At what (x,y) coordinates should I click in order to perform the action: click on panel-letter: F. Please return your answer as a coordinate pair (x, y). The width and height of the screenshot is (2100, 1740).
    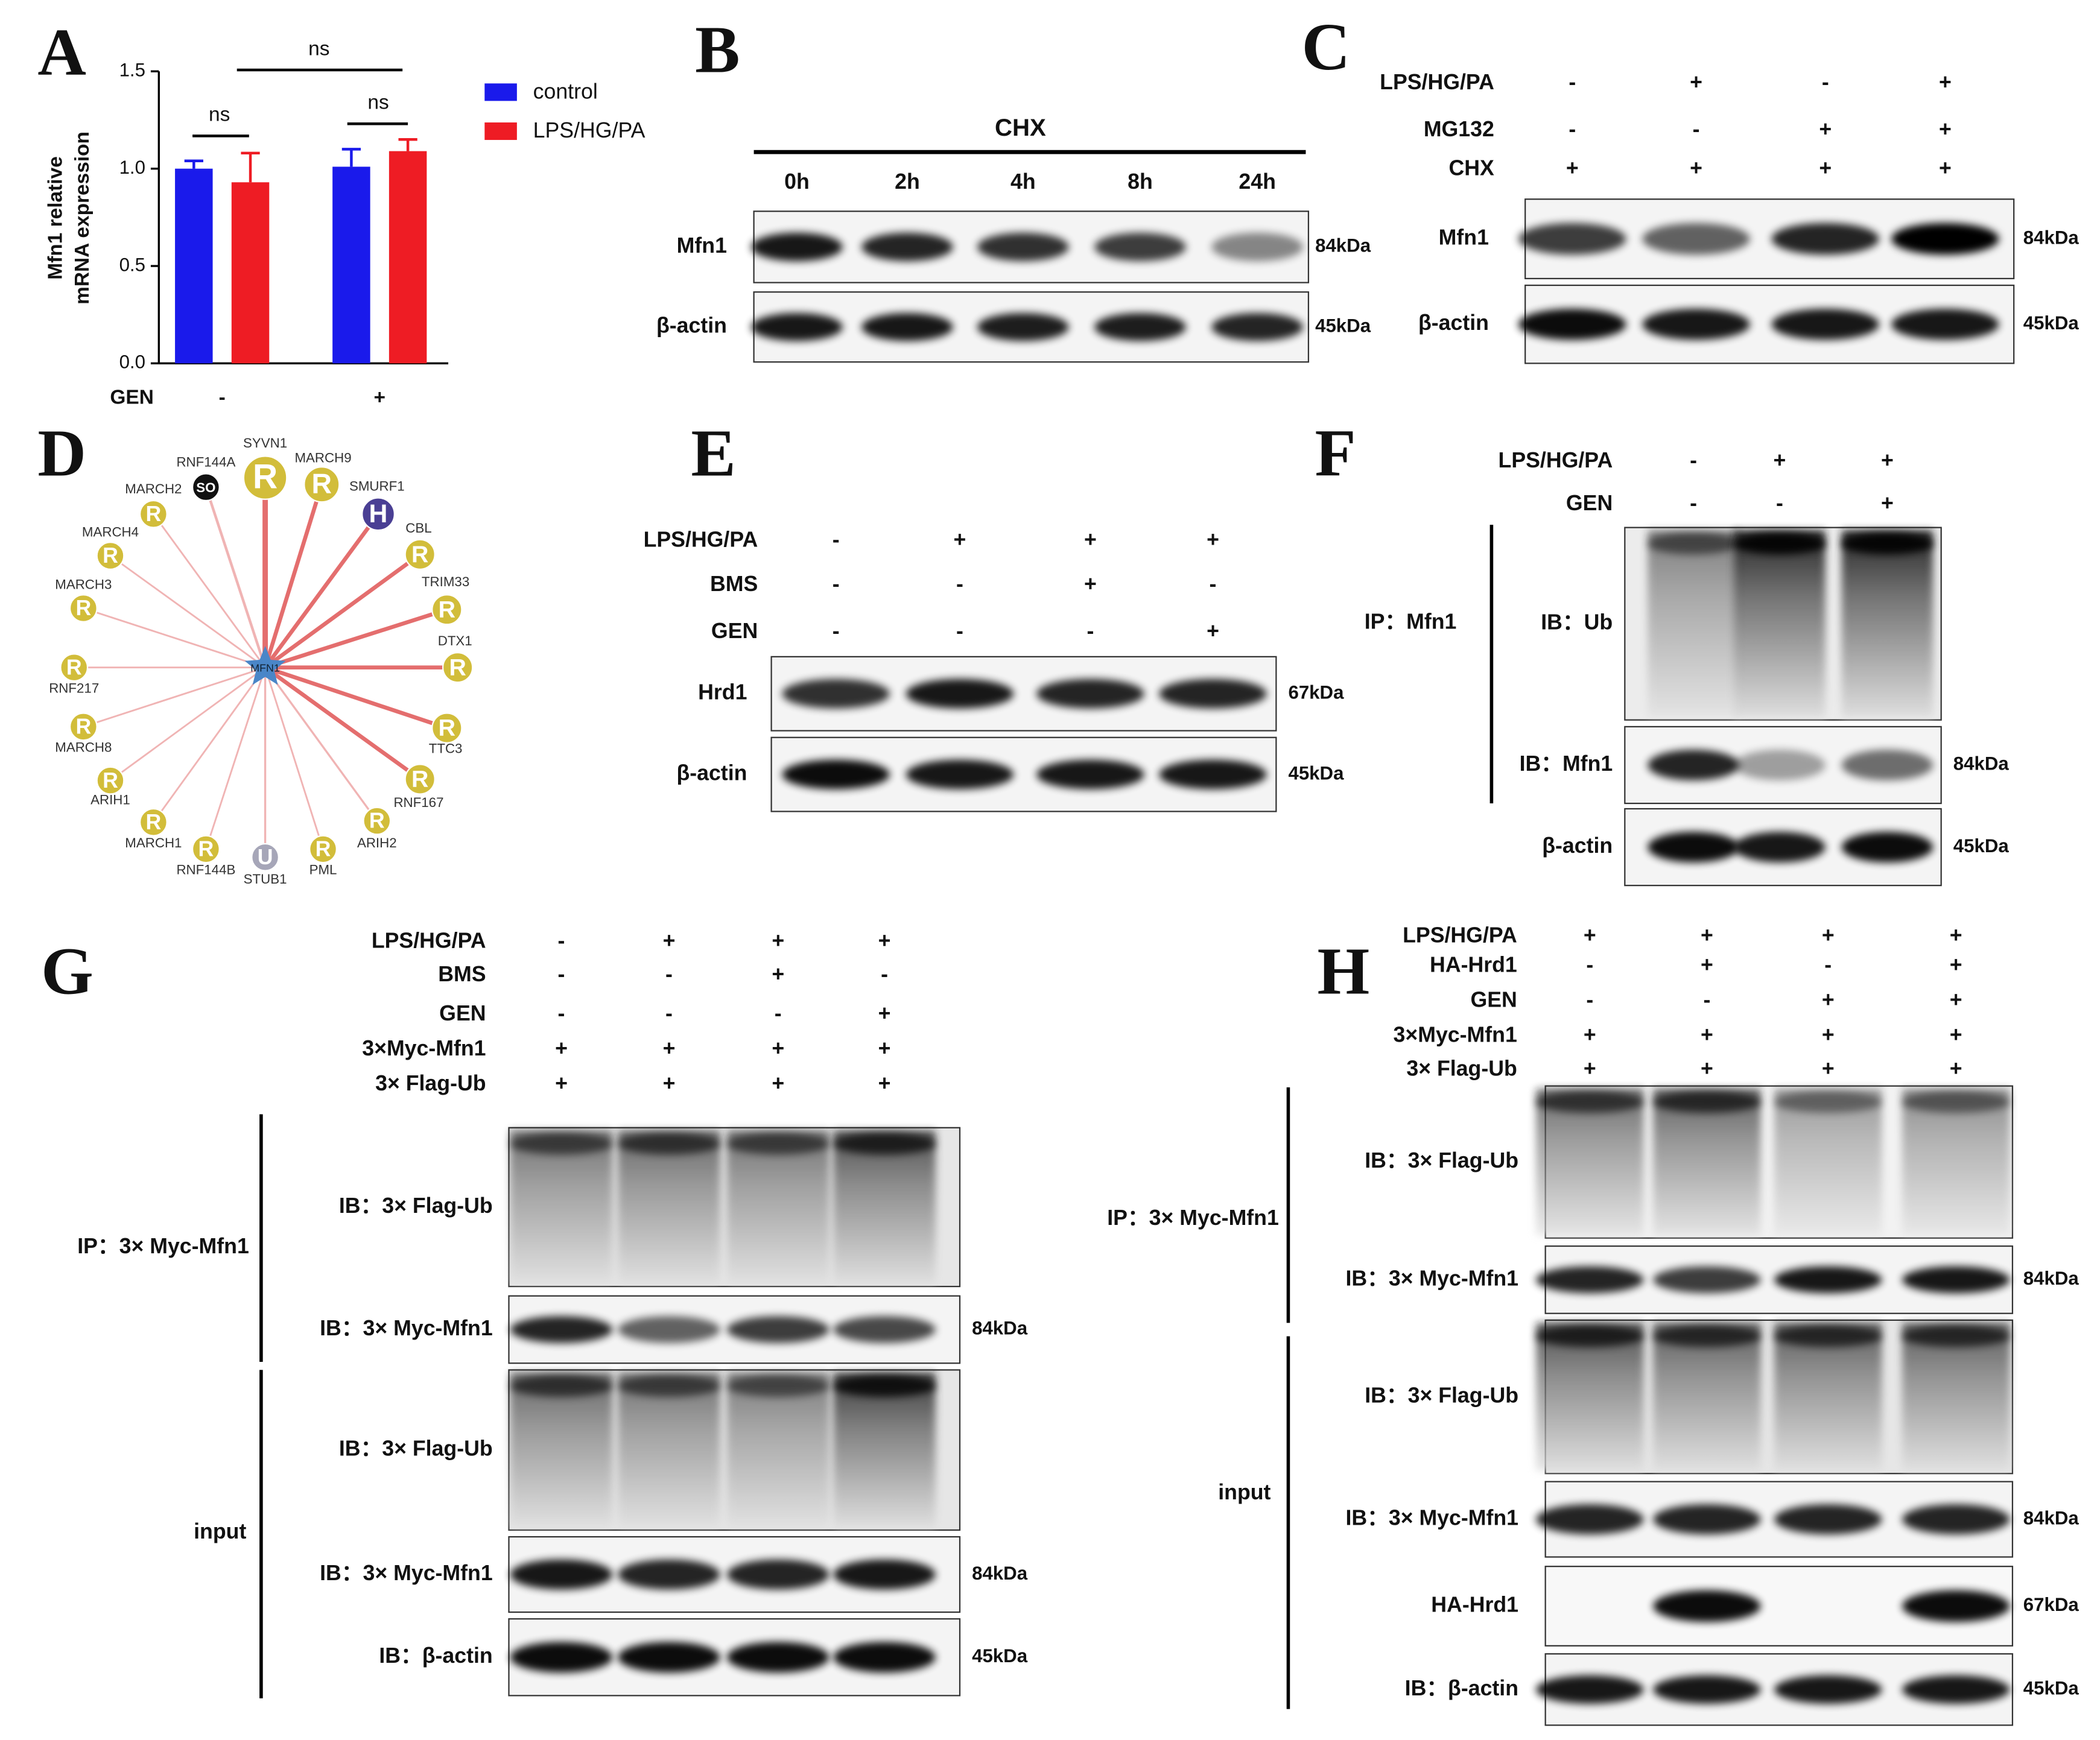
    Looking at the image, I should click on (1335, 454).